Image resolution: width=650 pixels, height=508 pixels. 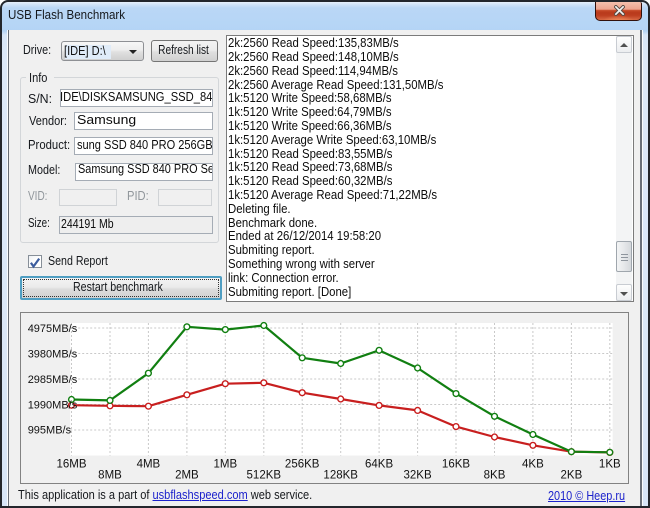 What do you see at coordinates (340, 476) in the screenshot?
I see `svg-text: 128KB` at bounding box center [340, 476].